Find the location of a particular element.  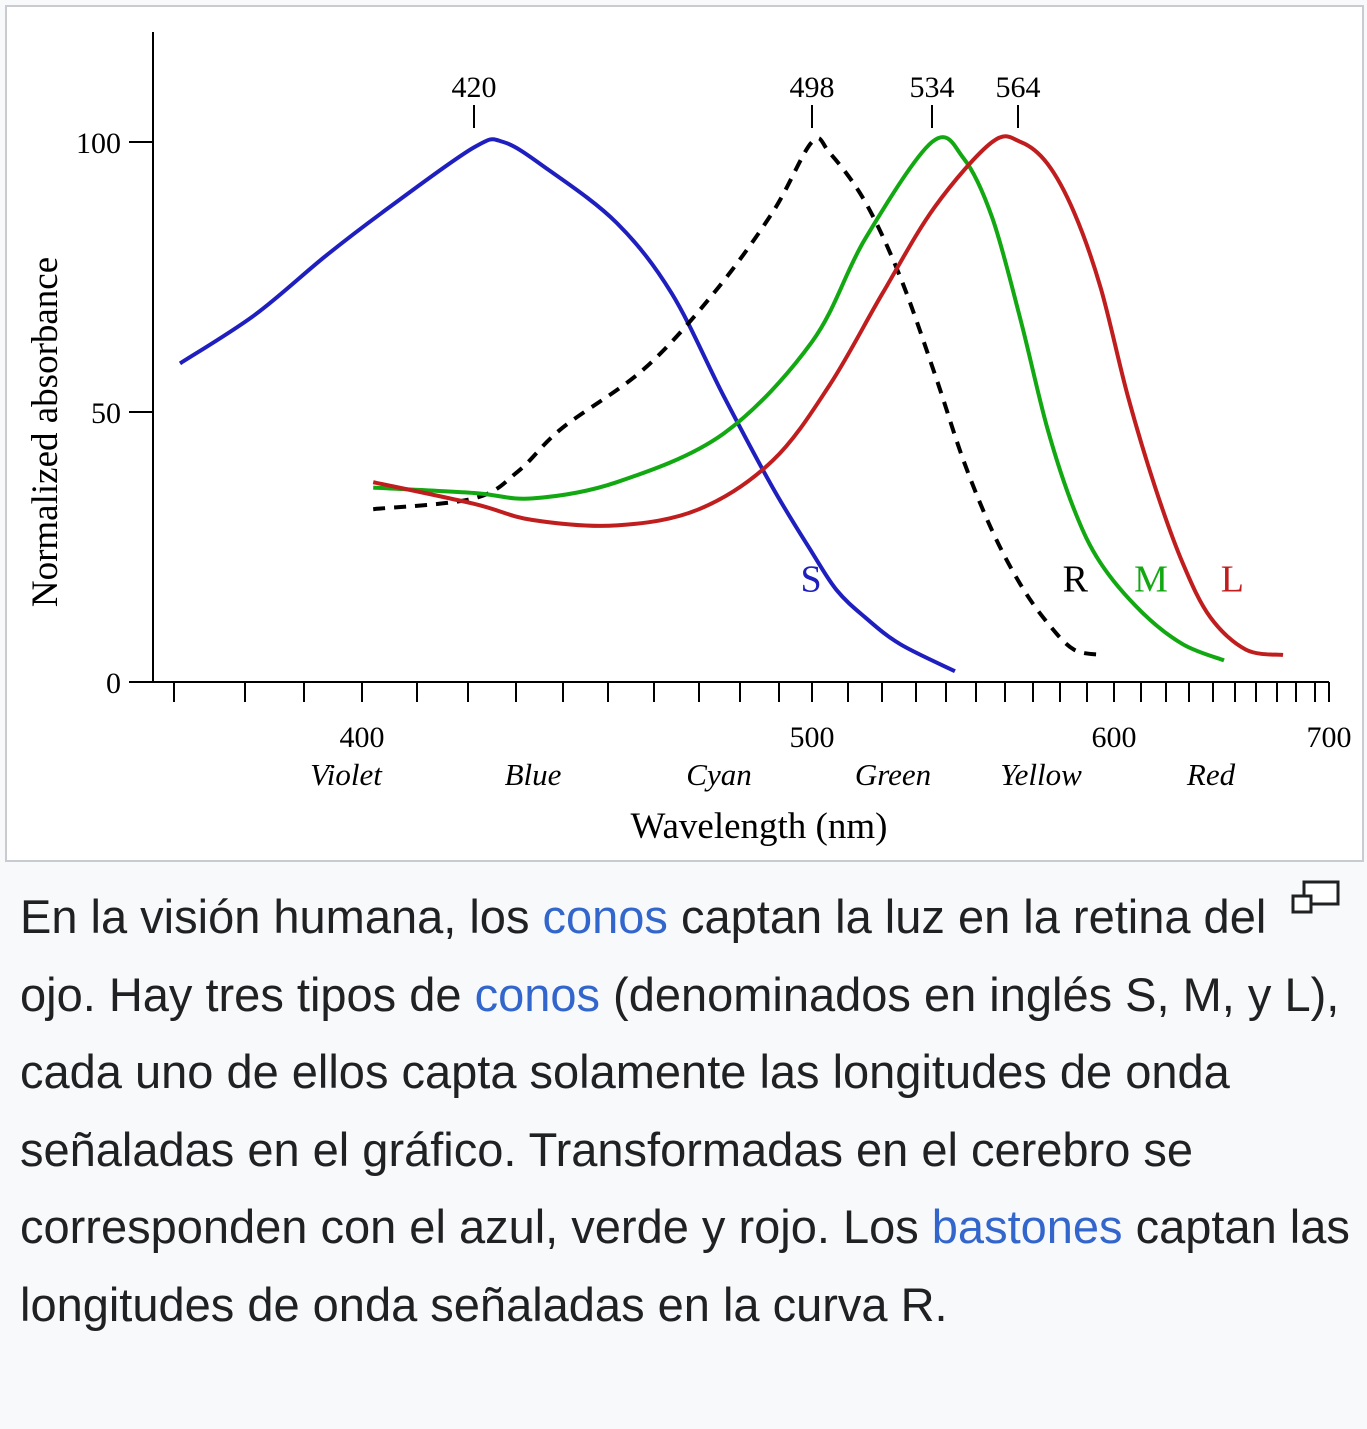

series-label-s: S is located at coordinates (811, 579).